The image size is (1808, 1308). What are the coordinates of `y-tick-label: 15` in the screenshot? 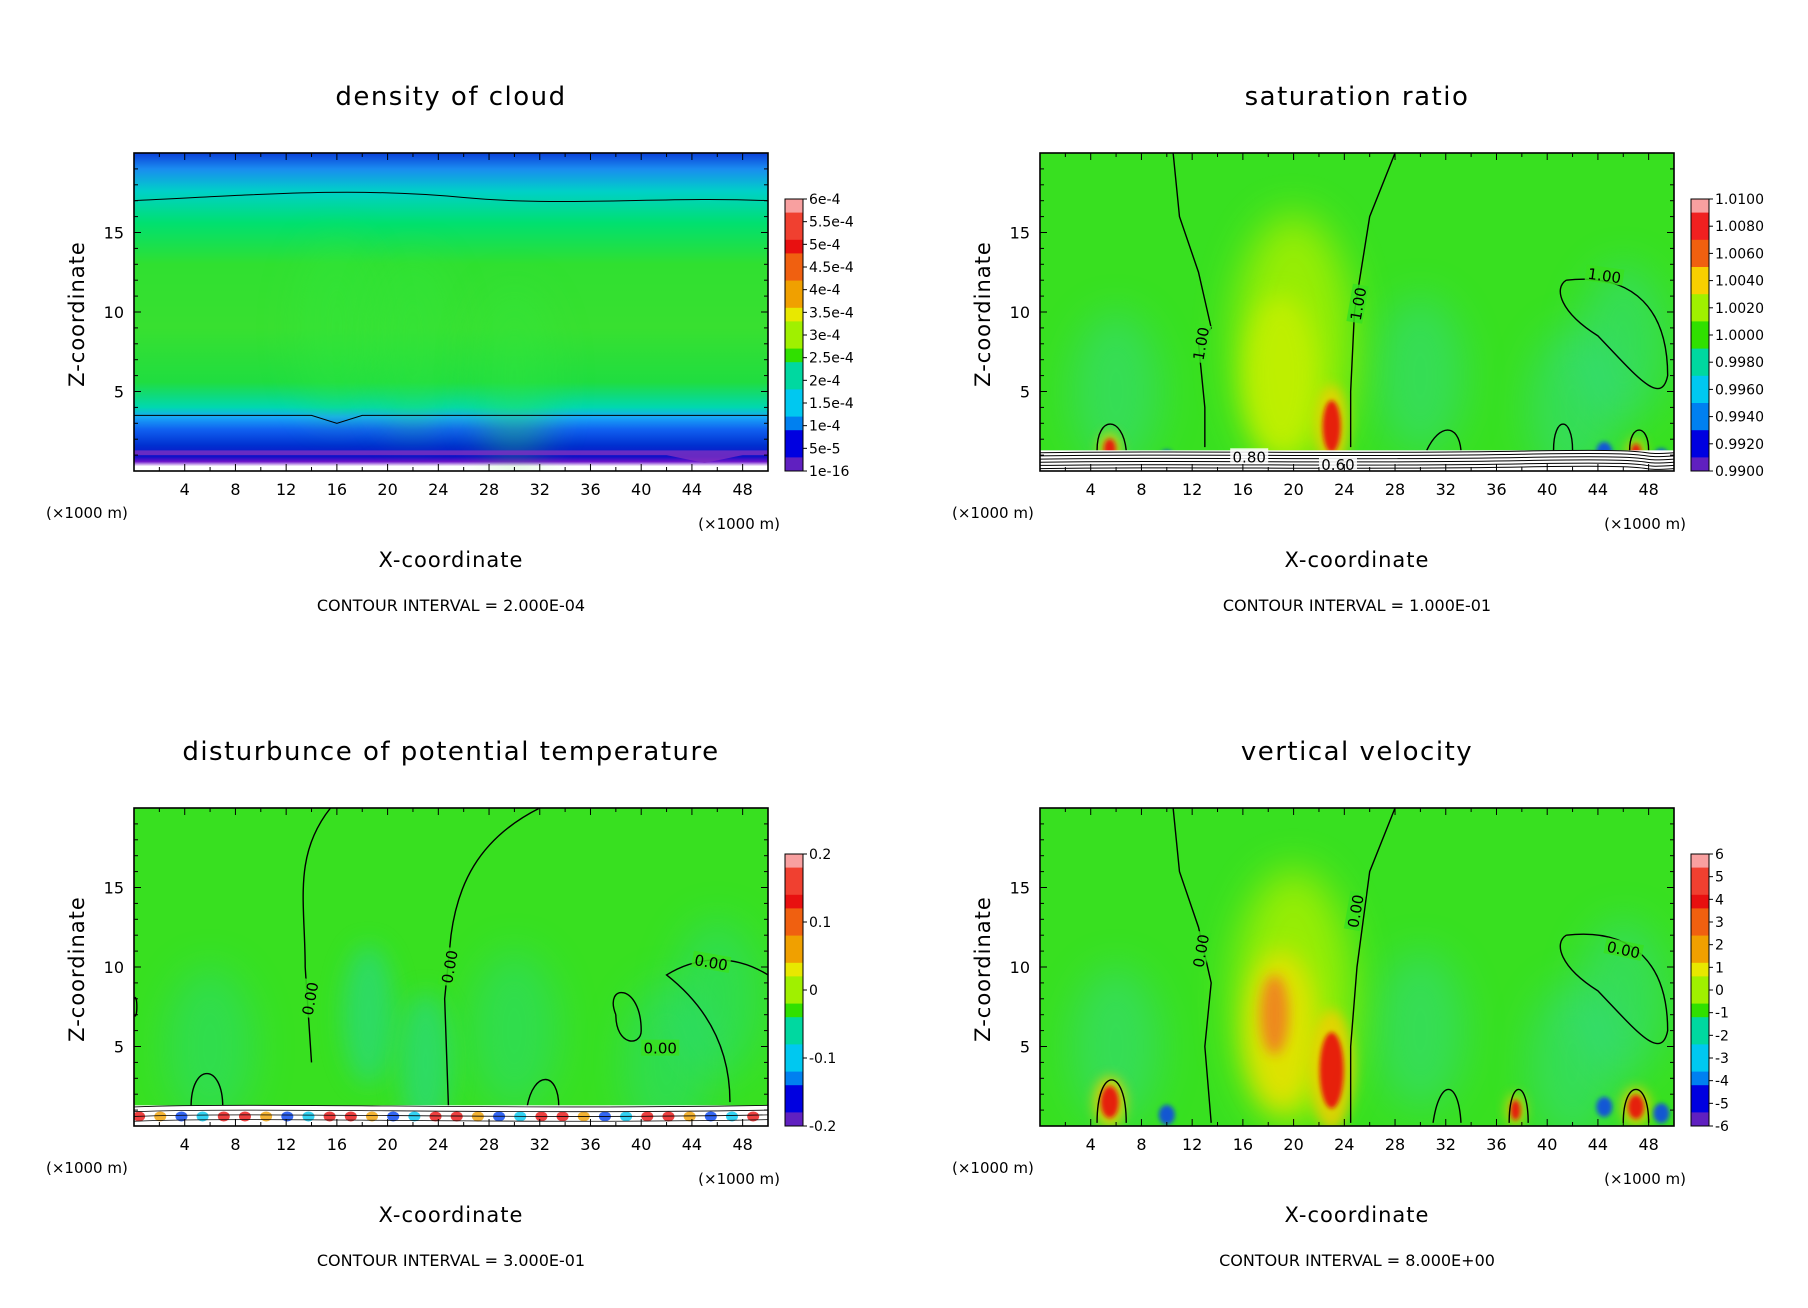 It's located at (1020, 888).